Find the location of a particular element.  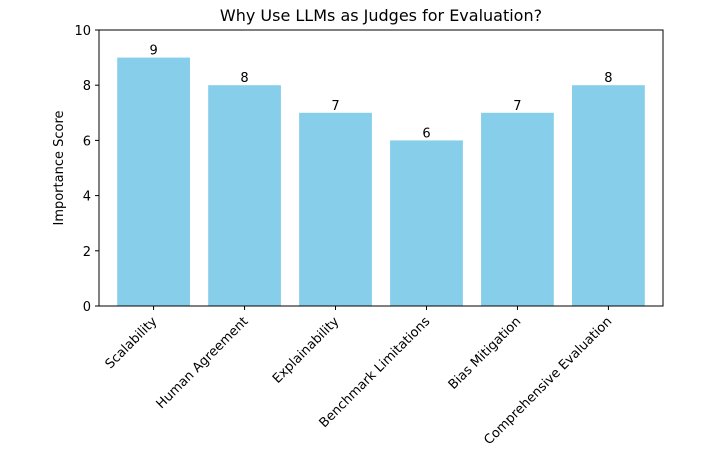

y-tick-label-3: 4 is located at coordinates (87, 197).